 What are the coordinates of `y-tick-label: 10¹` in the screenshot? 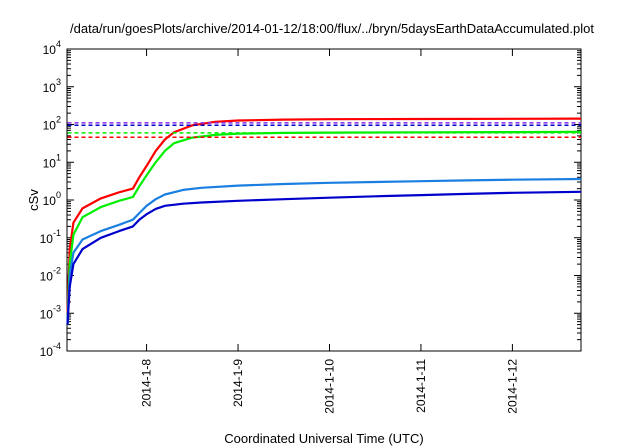 It's located at (52, 161).